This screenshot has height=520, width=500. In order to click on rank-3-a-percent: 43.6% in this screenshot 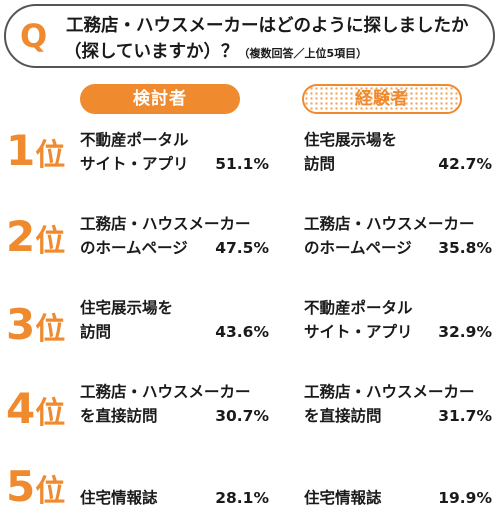, I will do `click(242, 332)`.